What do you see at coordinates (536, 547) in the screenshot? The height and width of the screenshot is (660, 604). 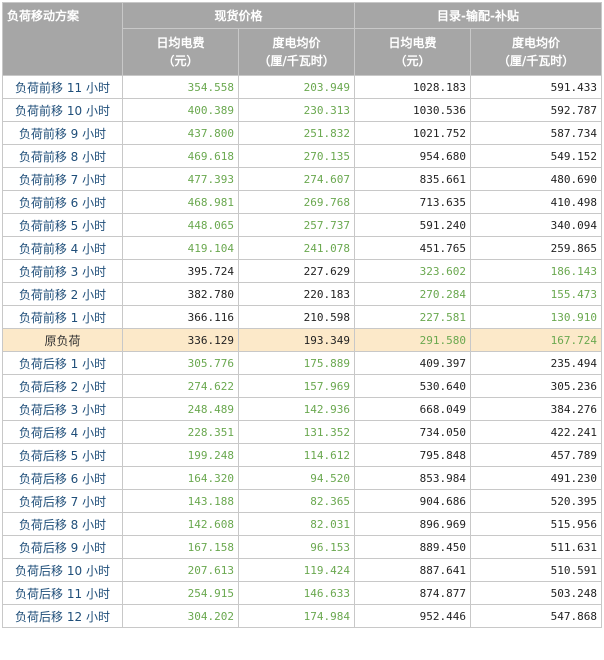 I see `catalog-unit-price-cell: 511.631` at bounding box center [536, 547].